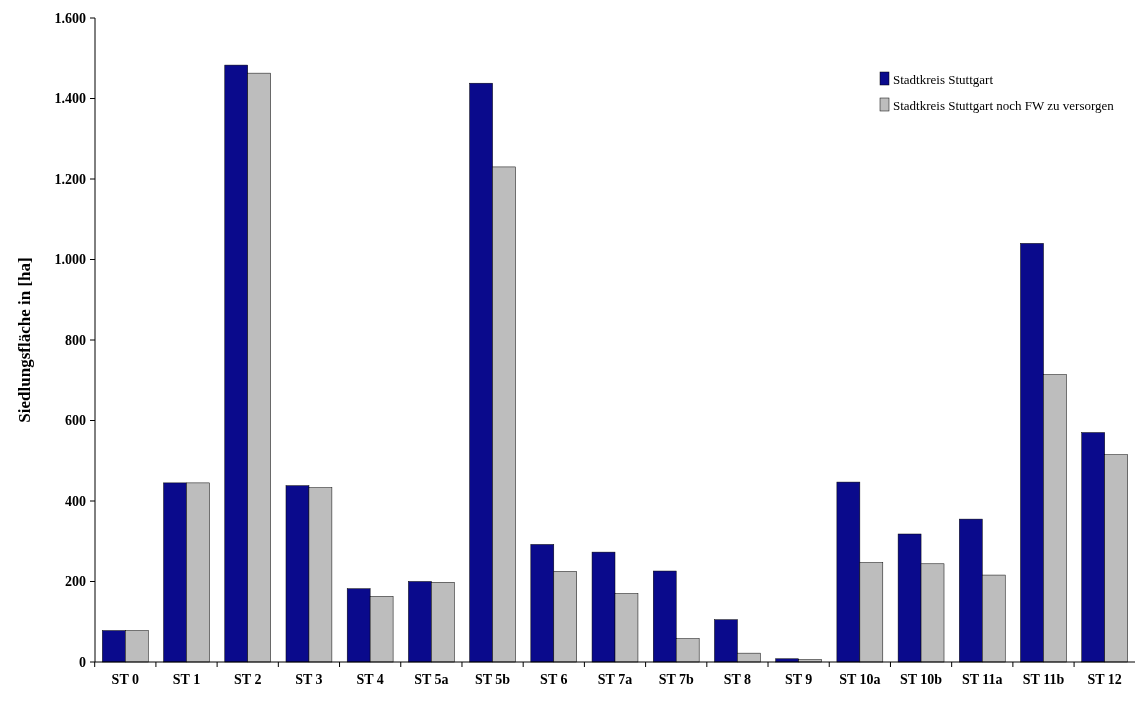  I want to click on x-tick-label: ST 10a, so click(860, 679).